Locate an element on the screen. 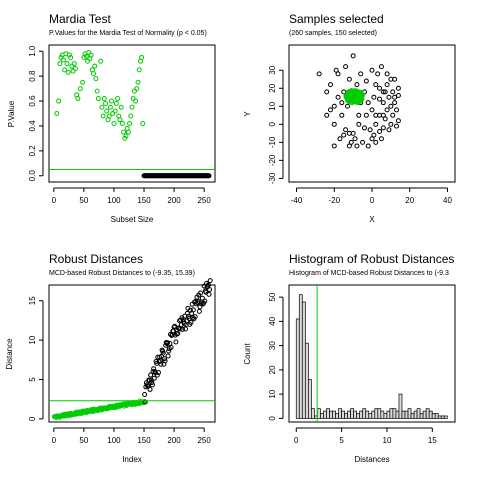  robust-y-tick-label: 15 is located at coordinates (32, 300).